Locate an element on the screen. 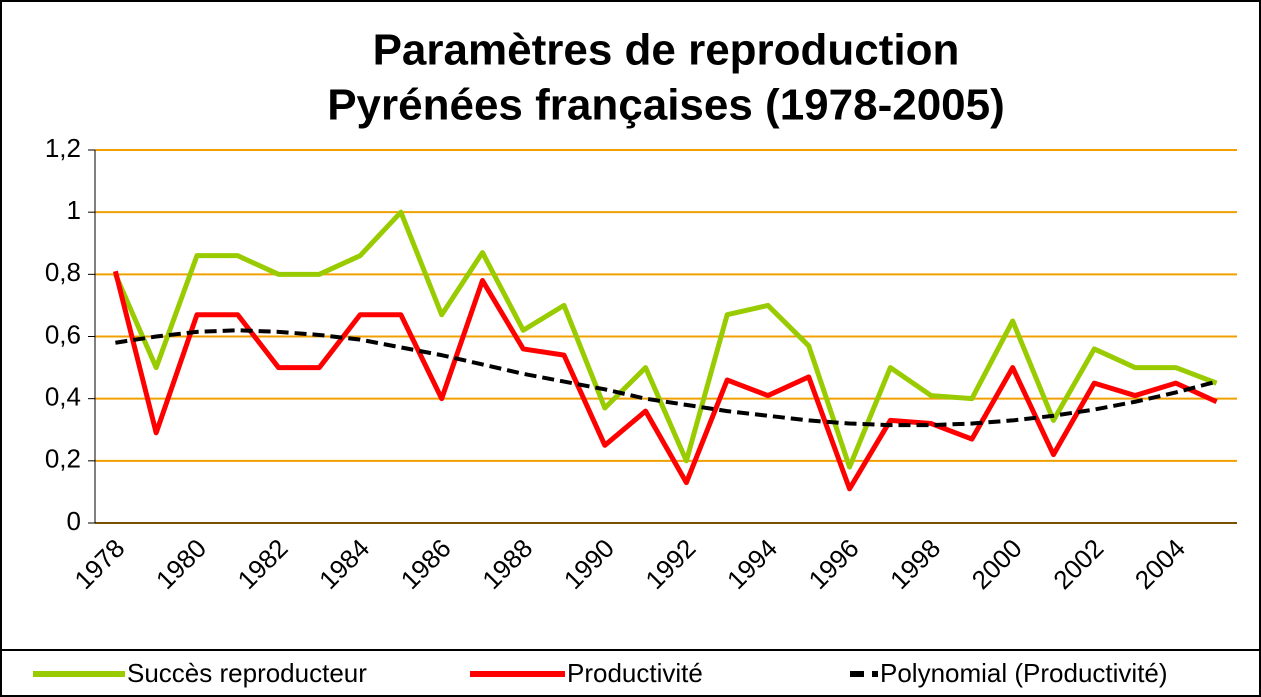 Image resolution: width=1261 pixels, height=697 pixels. y-tick-label: 1 is located at coordinates (74, 210).